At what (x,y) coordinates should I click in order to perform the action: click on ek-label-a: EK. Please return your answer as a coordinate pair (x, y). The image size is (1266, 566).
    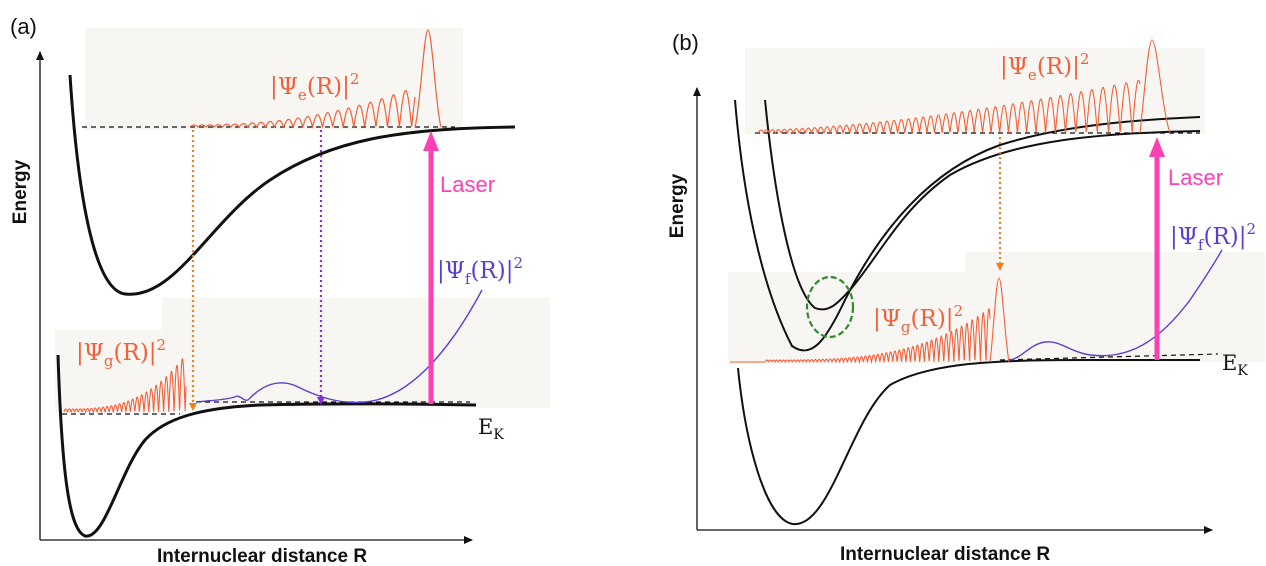
    Looking at the image, I should click on (491, 429).